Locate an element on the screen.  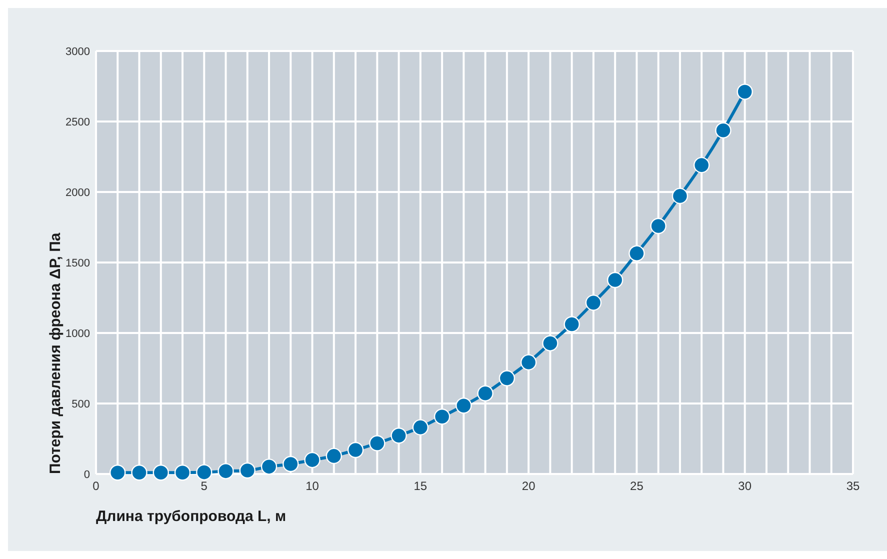
x-tick-label: 25 is located at coordinates (637, 486).